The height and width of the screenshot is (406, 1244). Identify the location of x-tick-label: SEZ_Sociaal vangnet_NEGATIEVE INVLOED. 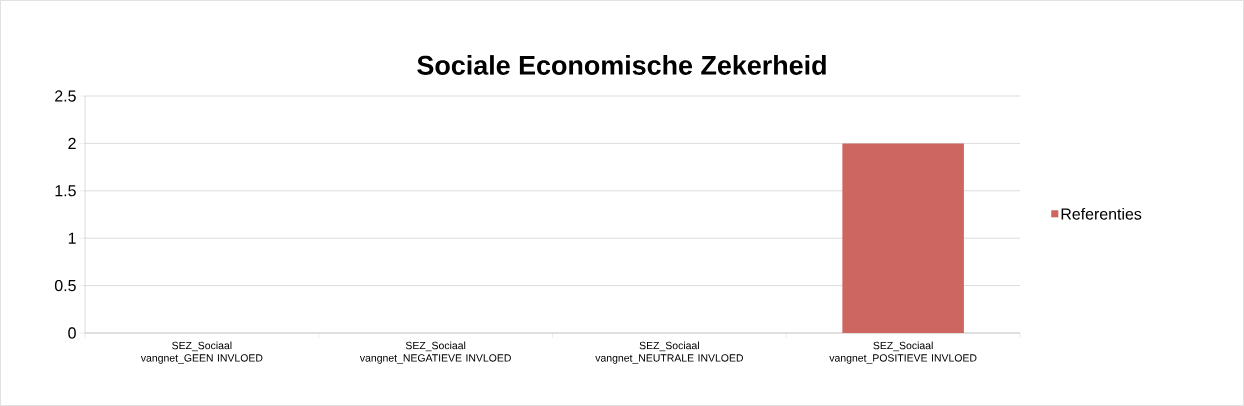
(435, 352).